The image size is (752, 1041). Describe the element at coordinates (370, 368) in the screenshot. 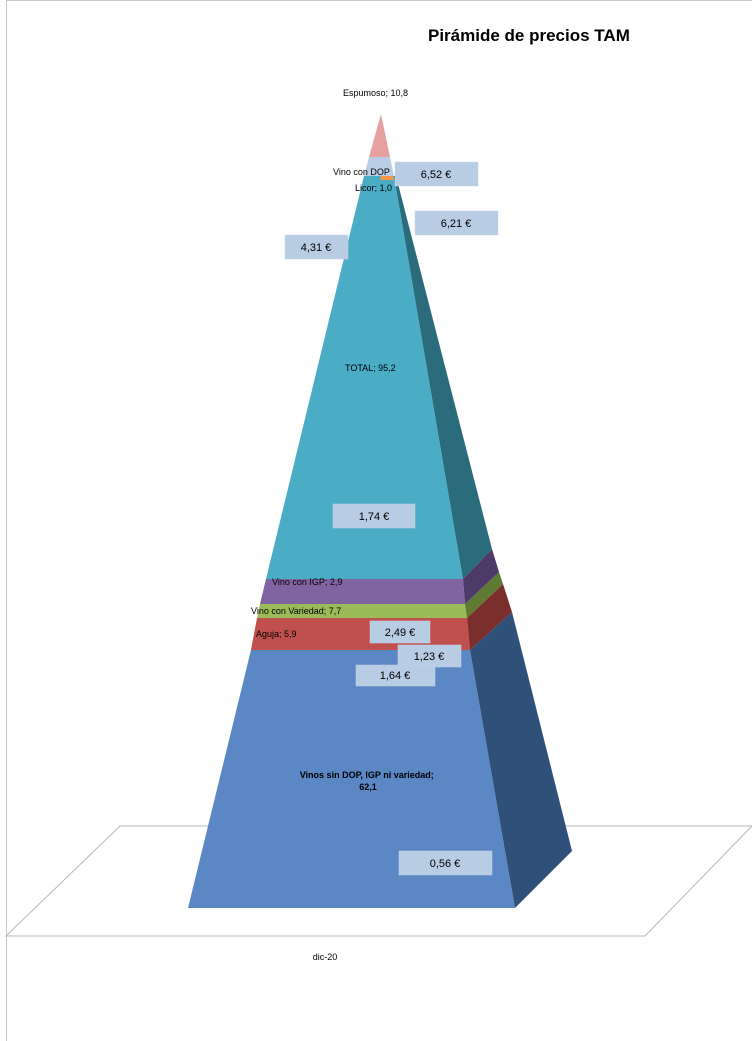

I see `label-total: TOTAL; 95,2` at that location.